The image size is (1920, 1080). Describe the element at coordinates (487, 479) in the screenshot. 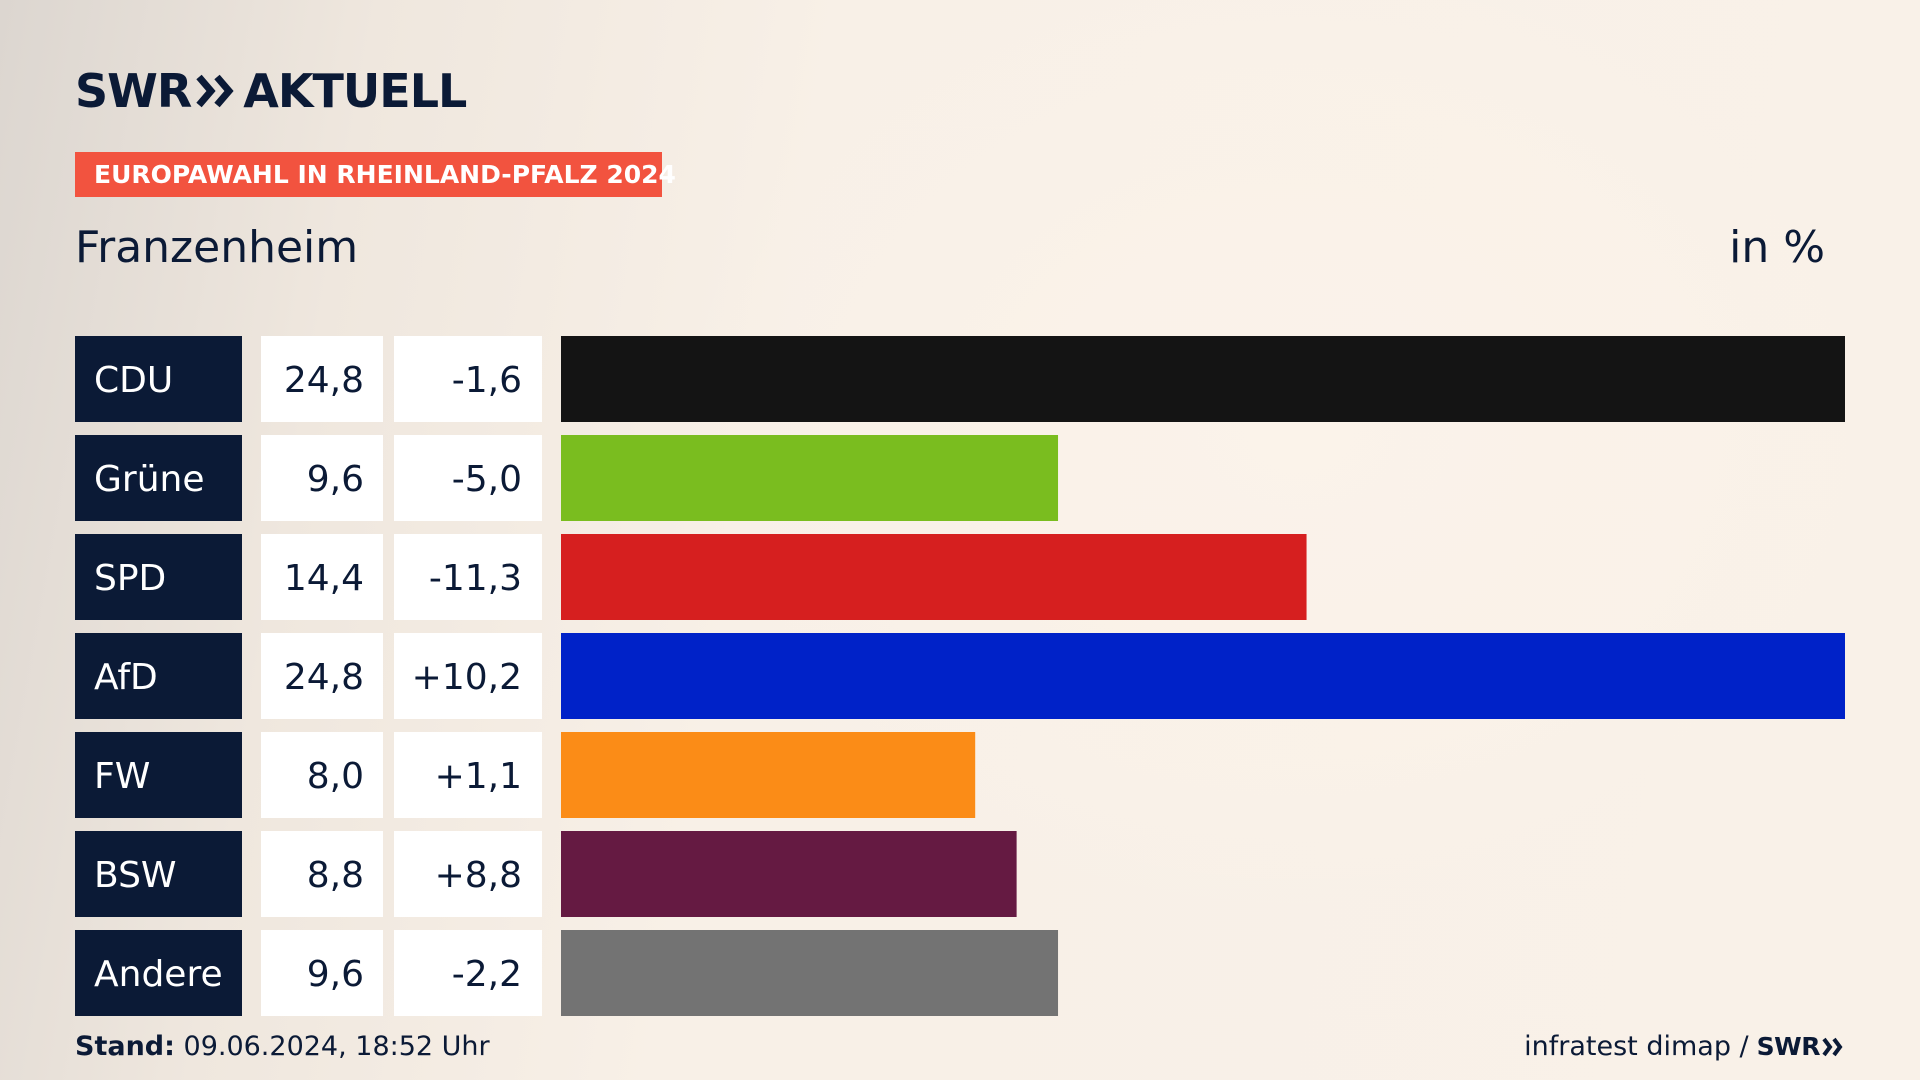

I see `change-label: -5,0` at that location.